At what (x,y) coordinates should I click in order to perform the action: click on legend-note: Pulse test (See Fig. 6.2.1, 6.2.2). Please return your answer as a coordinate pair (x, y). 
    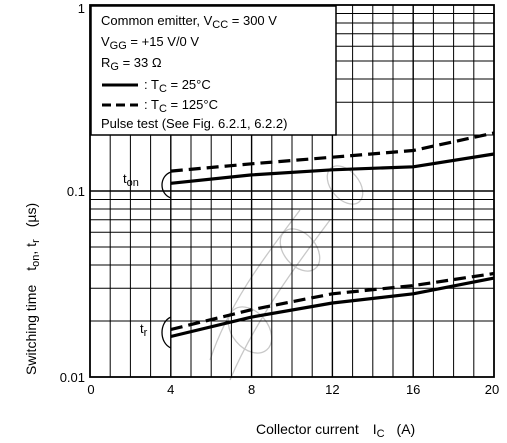
    Looking at the image, I should click on (194, 123).